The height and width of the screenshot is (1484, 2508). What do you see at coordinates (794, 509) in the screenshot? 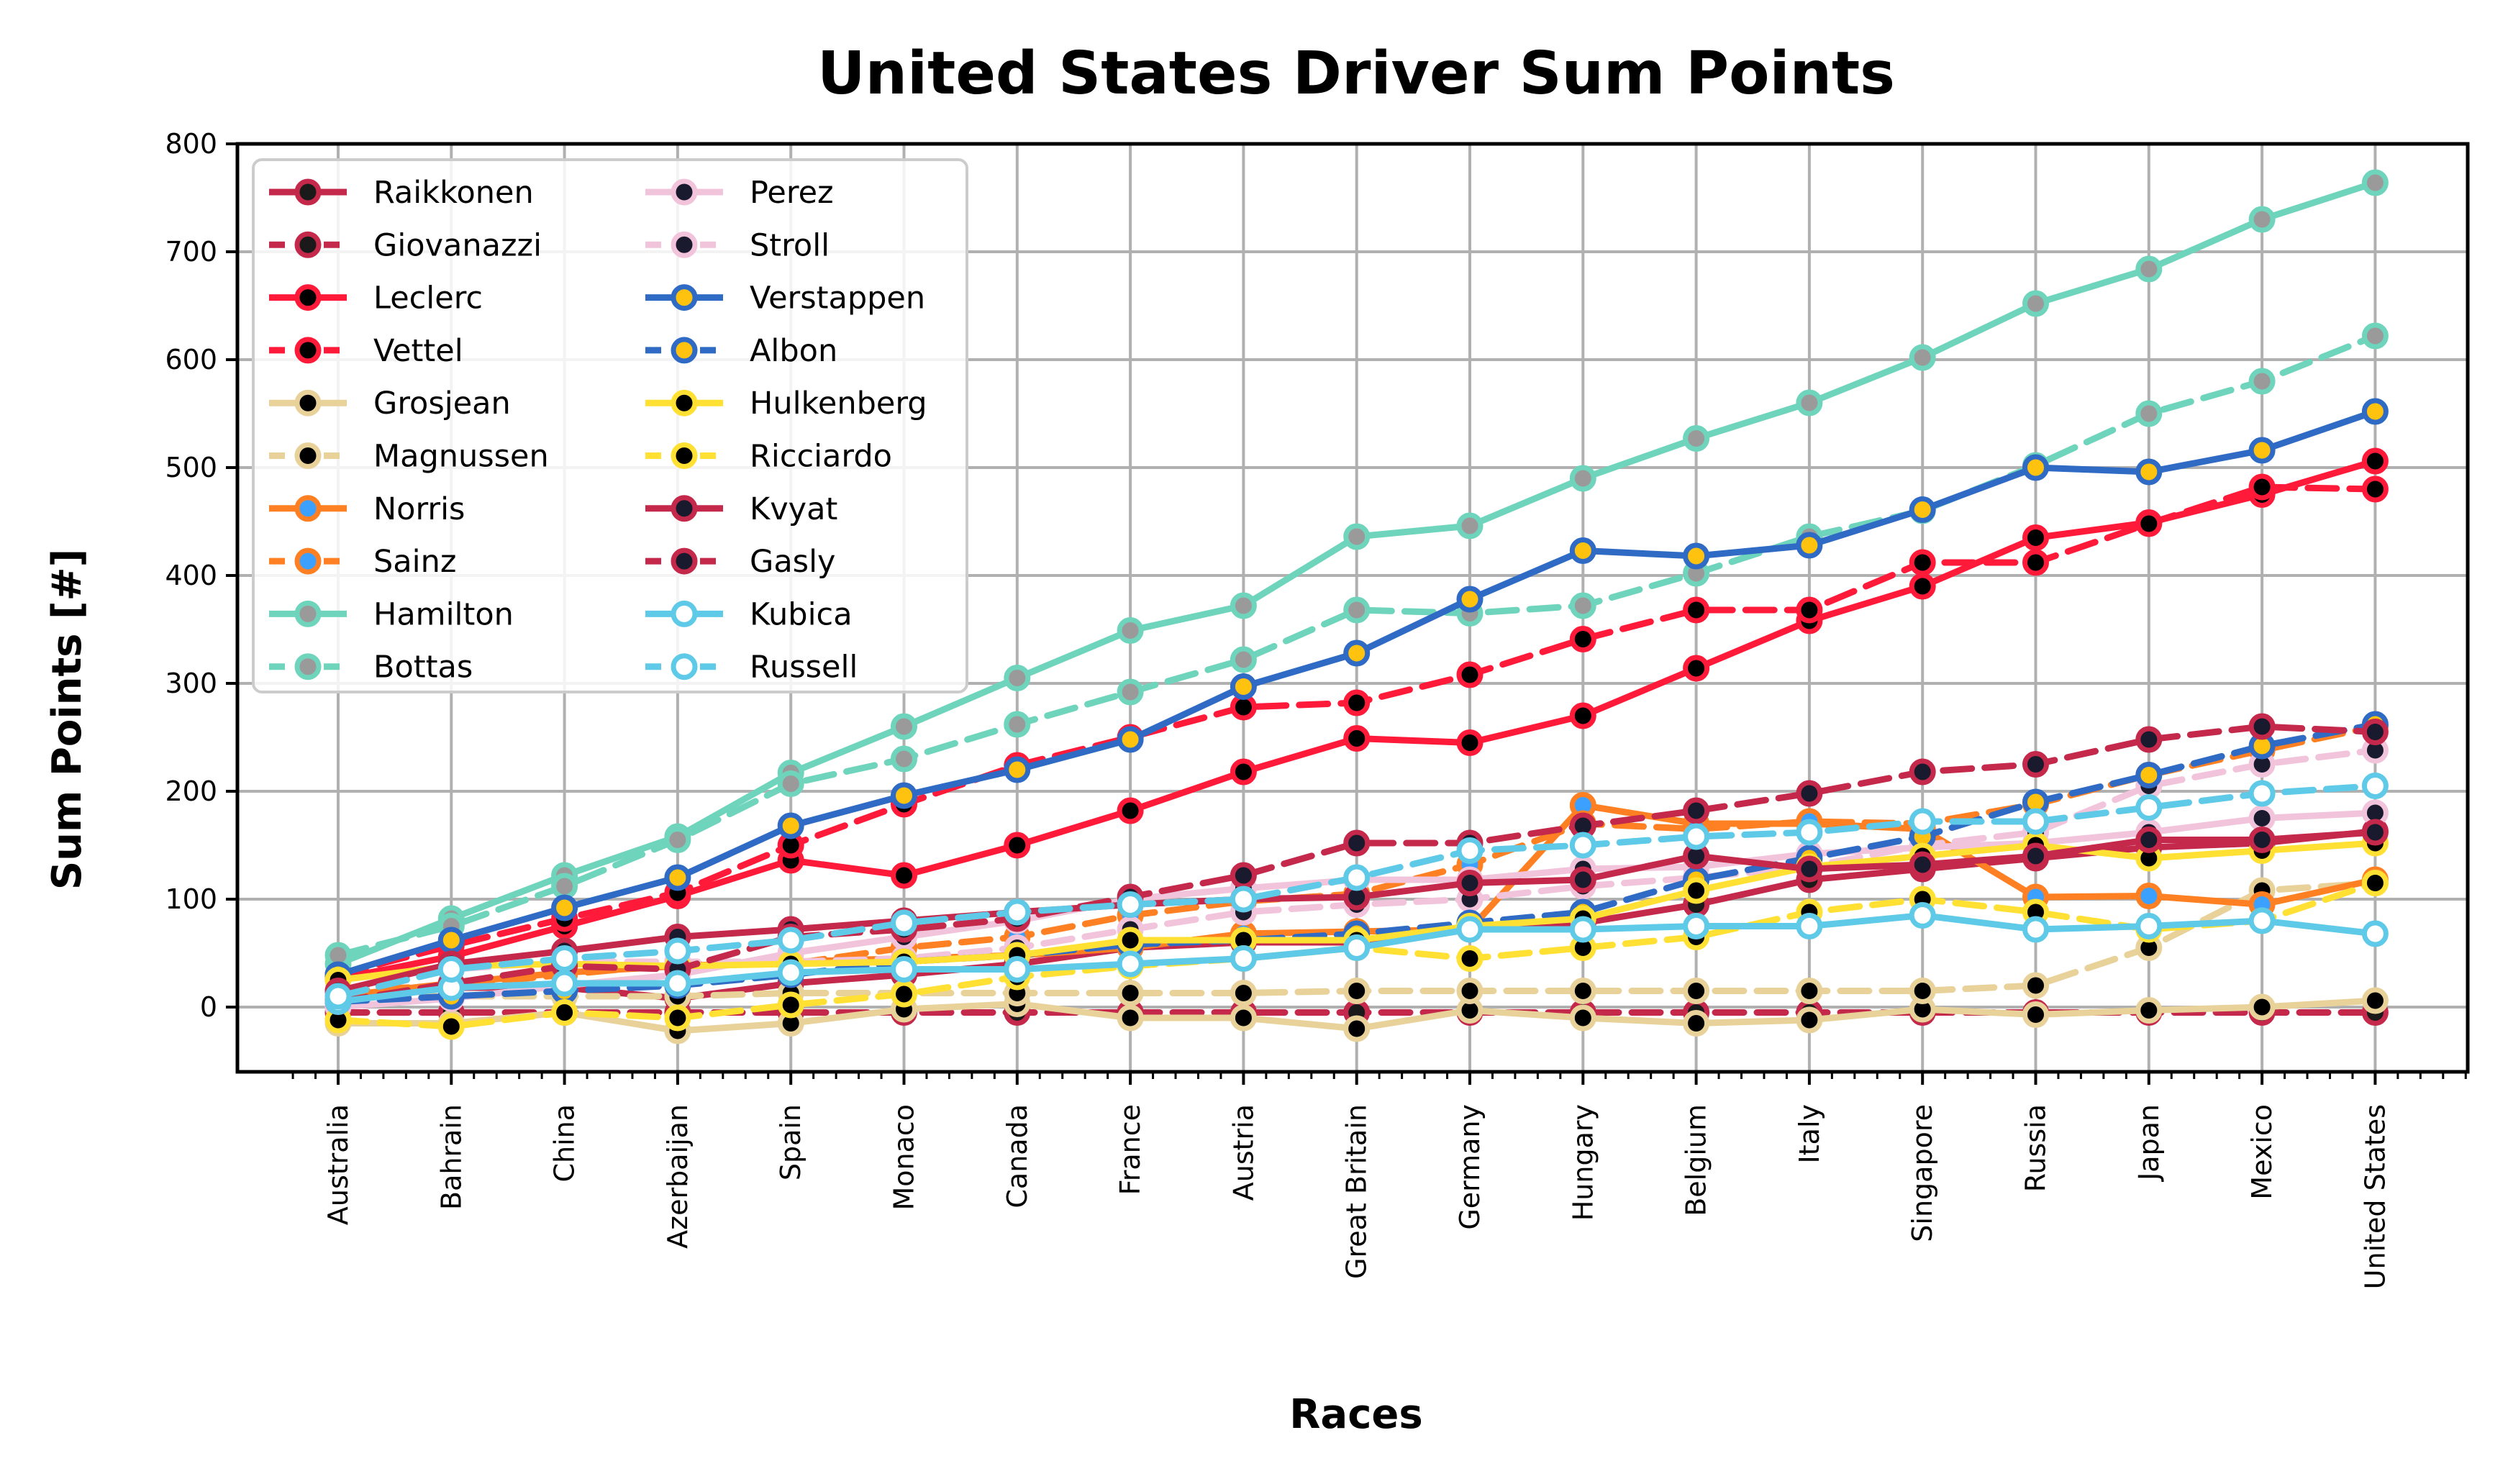
I see `legend-label: Kvyat` at bounding box center [794, 509].